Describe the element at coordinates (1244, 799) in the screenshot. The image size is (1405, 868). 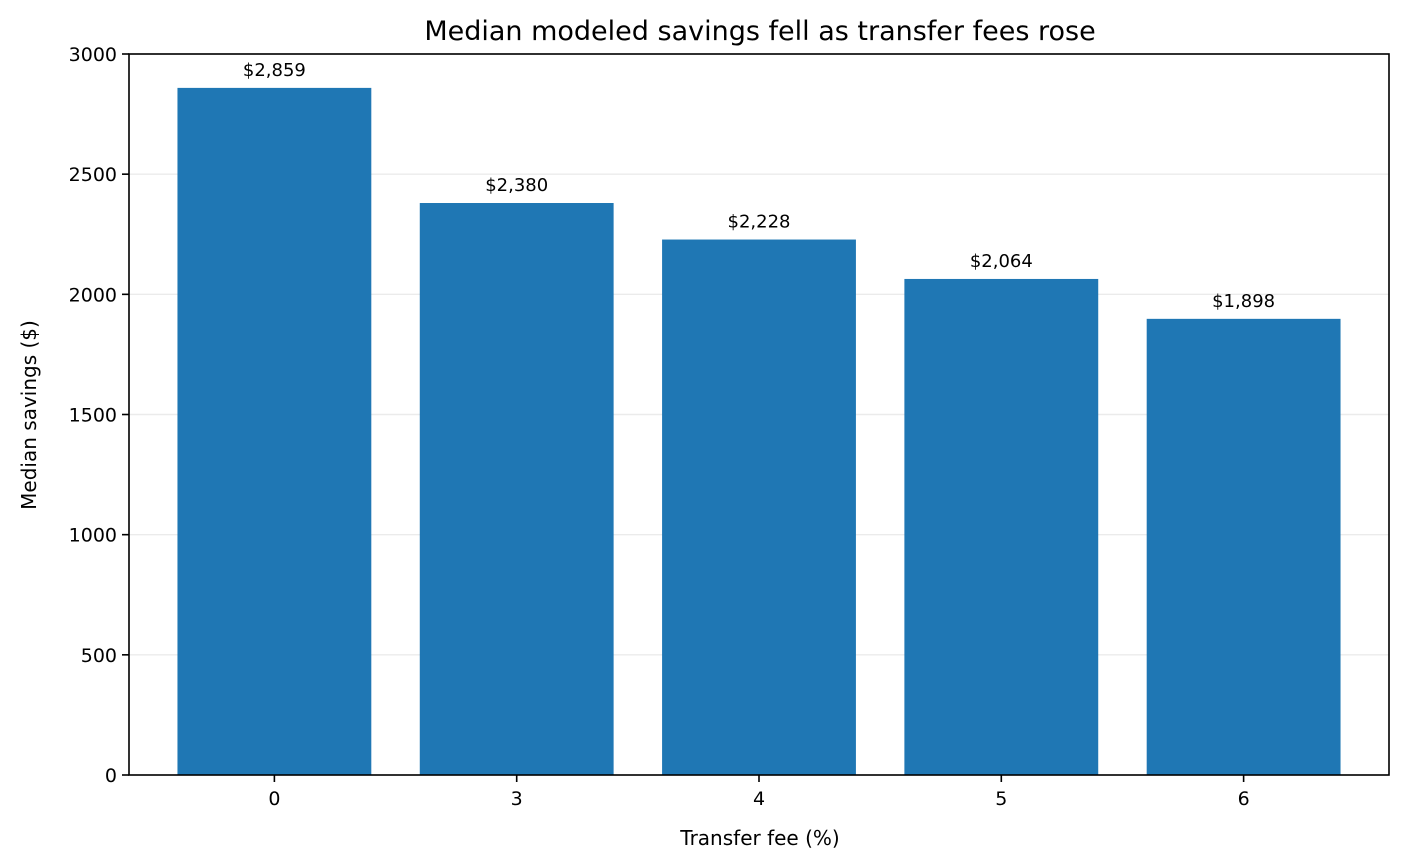
I see `x-tick-label: 6` at that location.